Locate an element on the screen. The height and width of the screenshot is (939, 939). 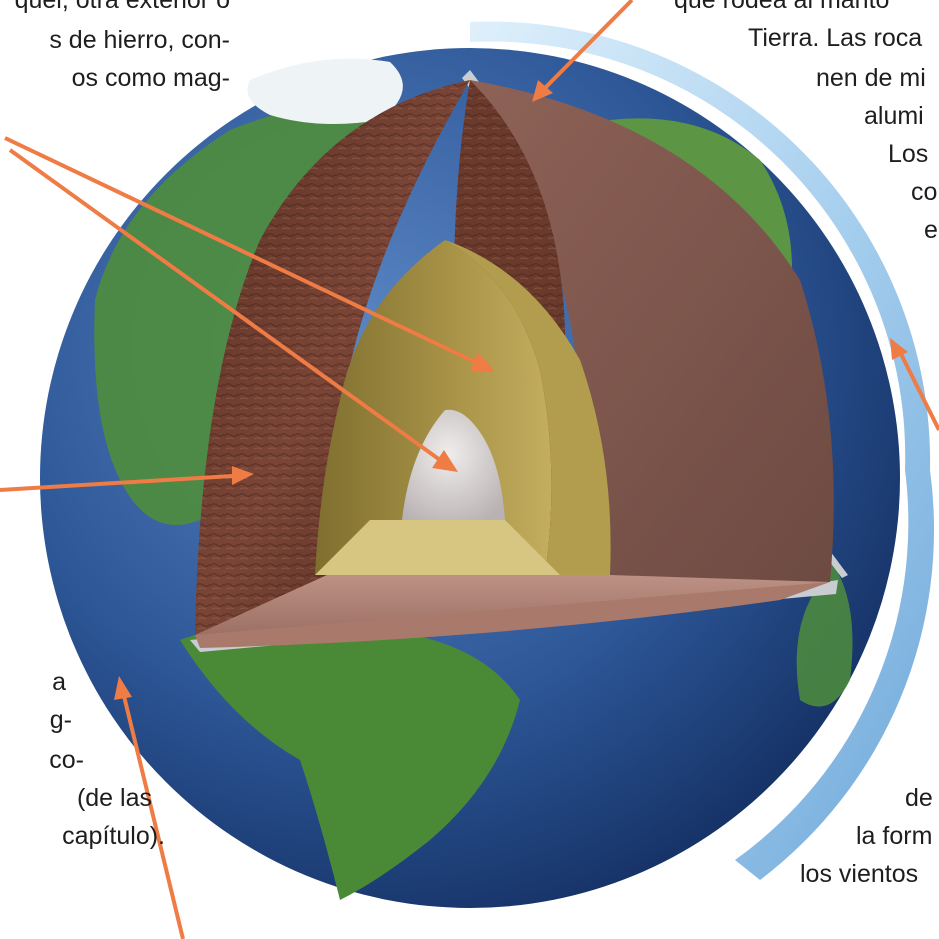
text-right-top-line-6: co is located at coordinates (924, 192).